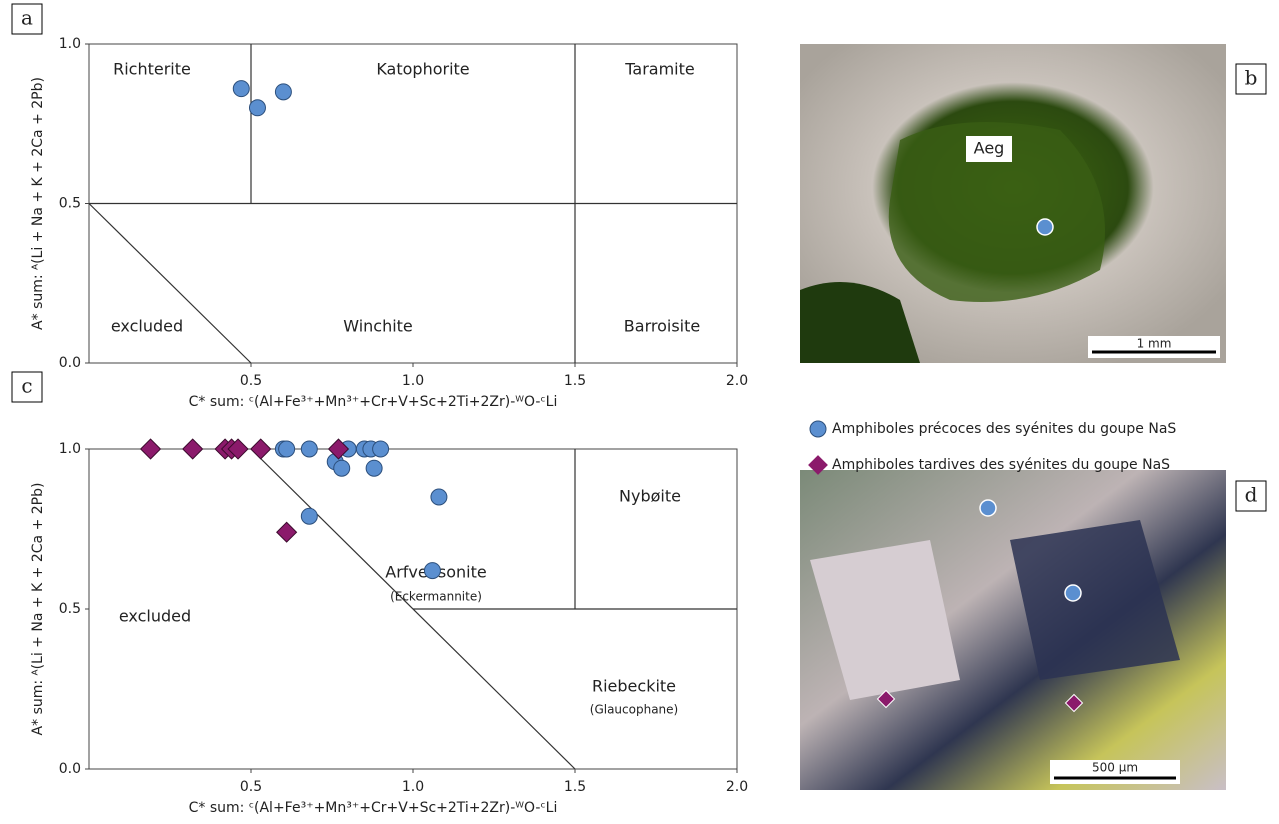 This screenshot has height=824, width=1279. I want to click on panel-label: c, so click(26, 386).